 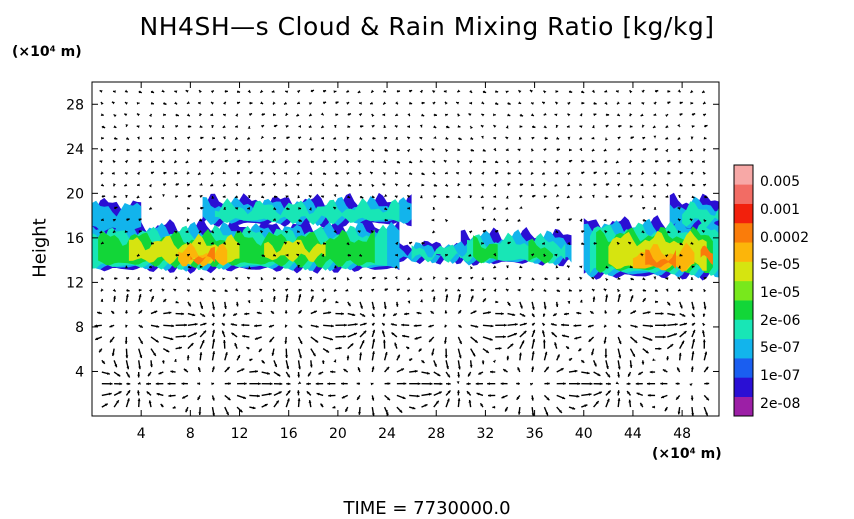 What do you see at coordinates (784, 238) in the screenshot?
I see `colorbar-label: 0.0002` at bounding box center [784, 238].